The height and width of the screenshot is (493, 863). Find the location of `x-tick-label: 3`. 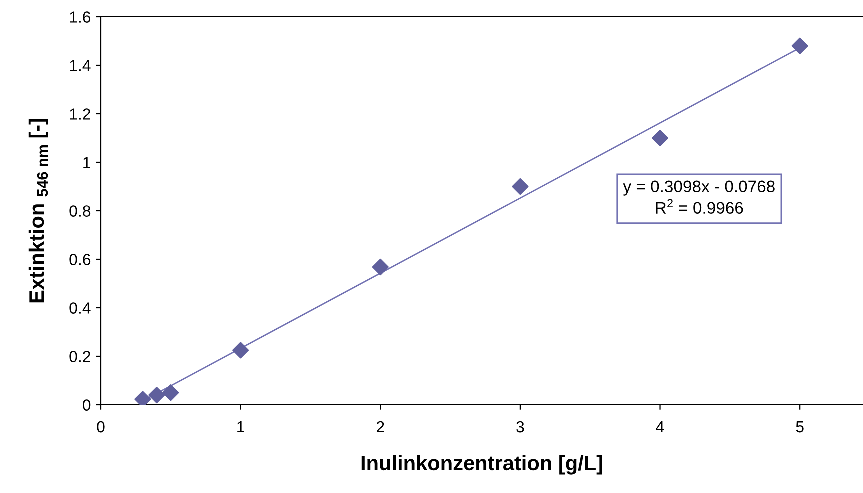

x-tick-label: 3 is located at coordinates (520, 427).